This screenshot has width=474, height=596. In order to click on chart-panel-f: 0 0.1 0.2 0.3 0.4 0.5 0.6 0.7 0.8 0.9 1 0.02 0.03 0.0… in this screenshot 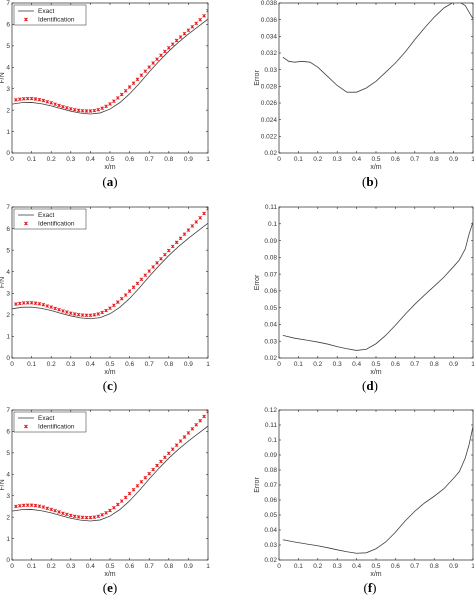, I will do `click(364, 501)`.